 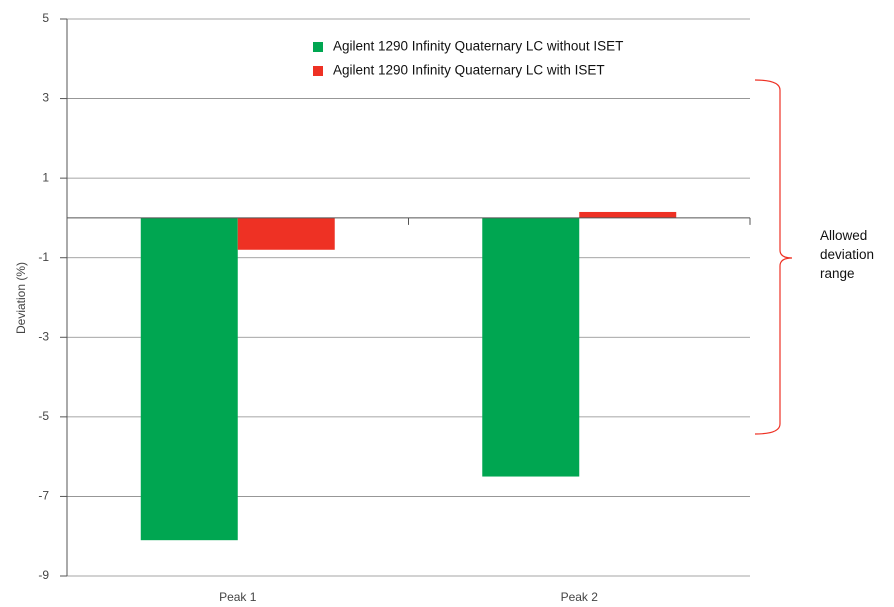 I want to click on y-tick-label: 5, so click(x=45, y=18).